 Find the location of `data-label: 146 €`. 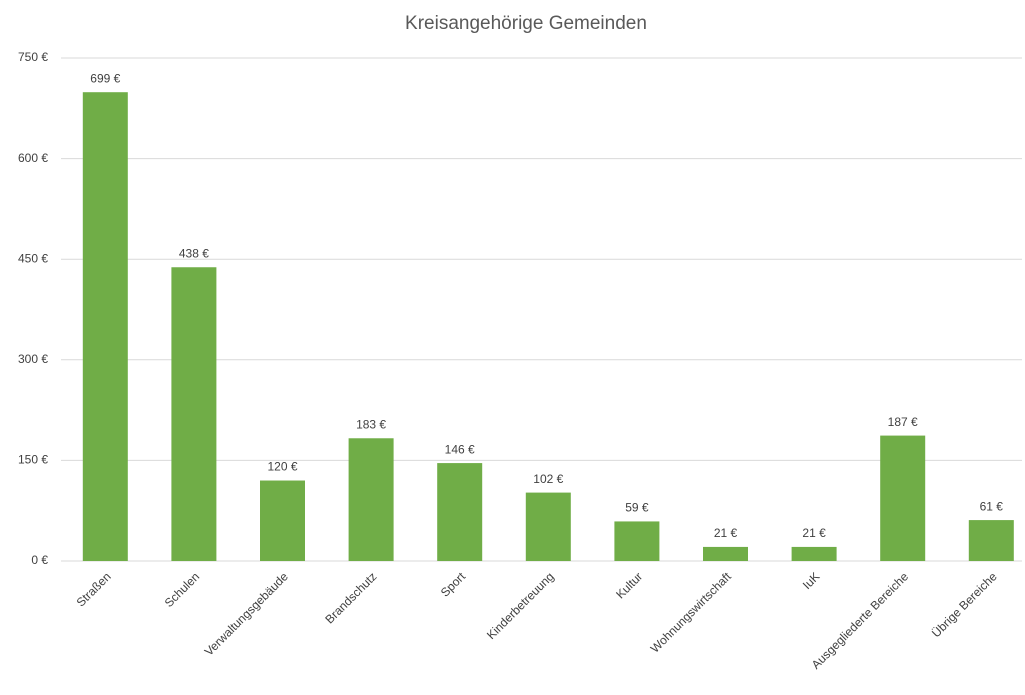

data-label: 146 € is located at coordinates (460, 449).